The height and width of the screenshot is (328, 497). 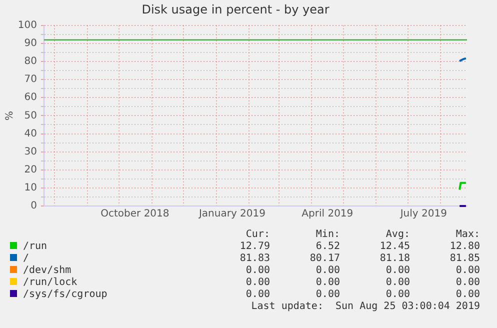 I want to click on text: 81.18, so click(x=394, y=259).